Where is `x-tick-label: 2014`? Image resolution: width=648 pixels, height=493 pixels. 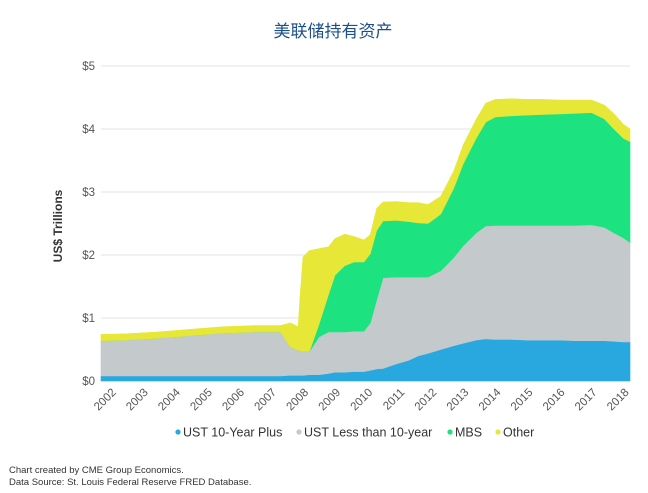 x-tick-label: 2014 is located at coordinates (490, 399).